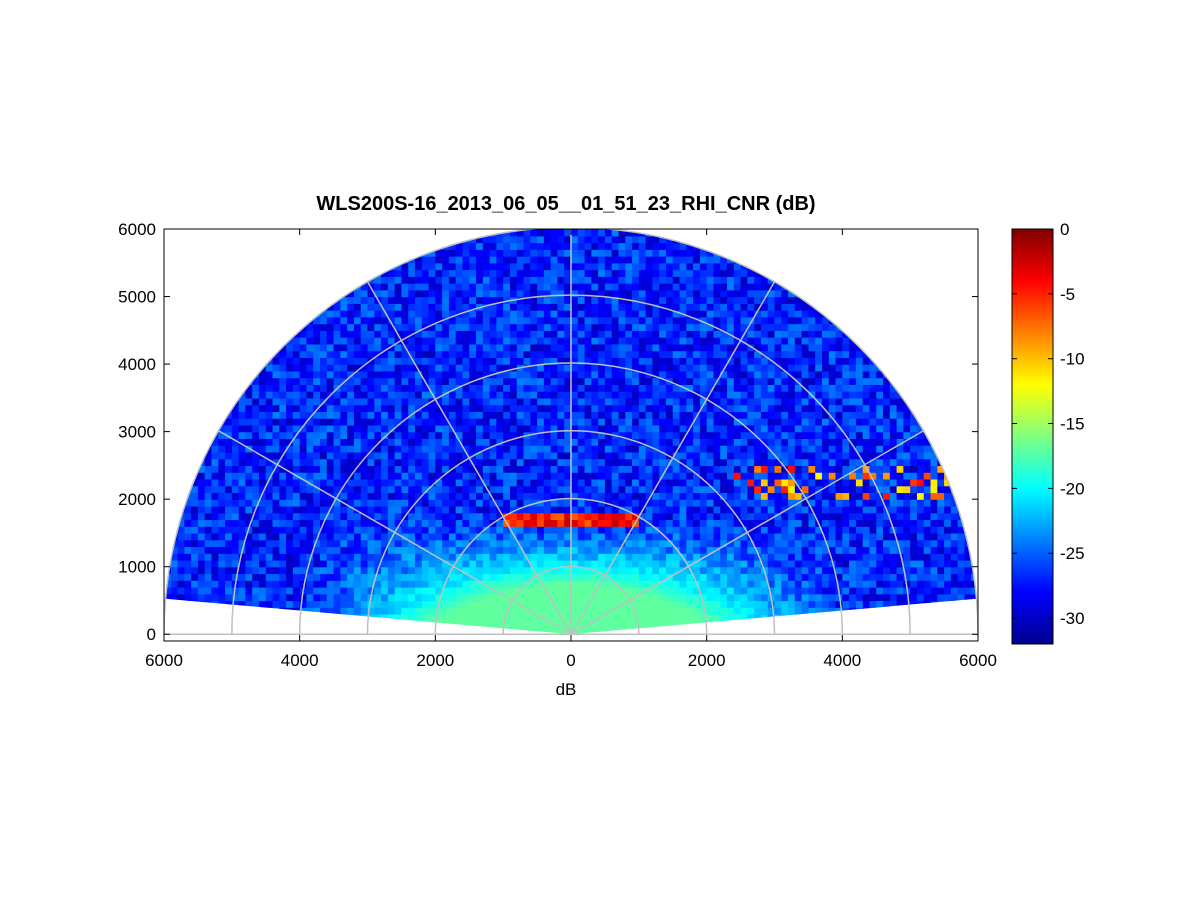 The width and height of the screenshot is (1201, 906). I want to click on heatmap-cell-1929, so click(276, 523).